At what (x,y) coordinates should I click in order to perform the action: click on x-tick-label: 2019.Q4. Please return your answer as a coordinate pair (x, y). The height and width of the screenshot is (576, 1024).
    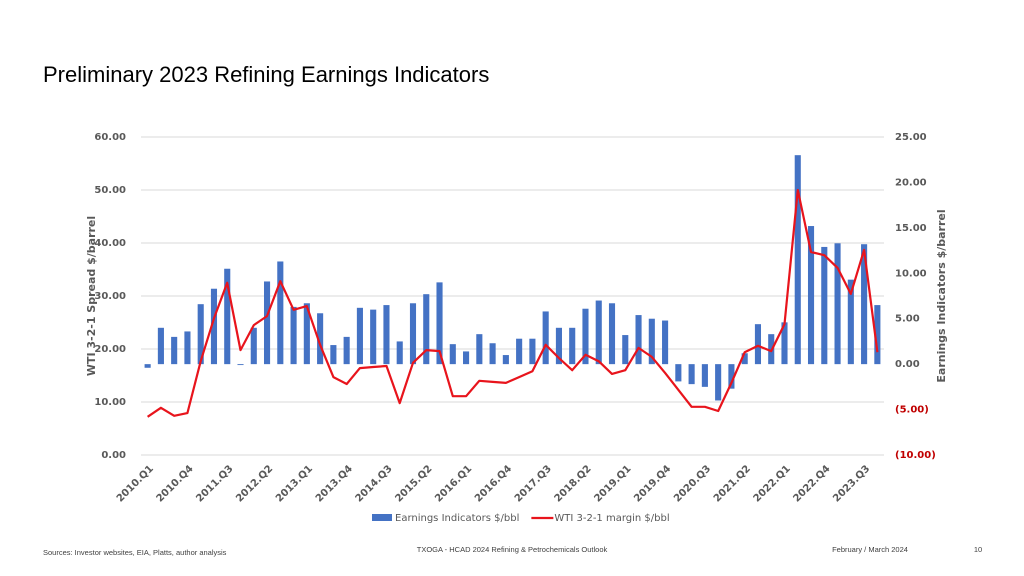
    Looking at the image, I should click on (652, 483).